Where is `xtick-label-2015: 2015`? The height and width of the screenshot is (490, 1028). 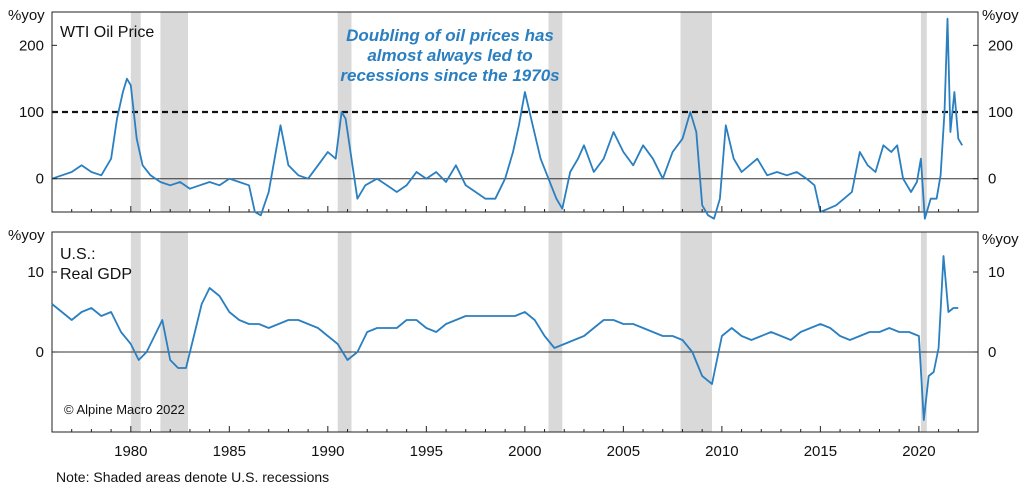 xtick-label-2015: 2015 is located at coordinates (820, 451).